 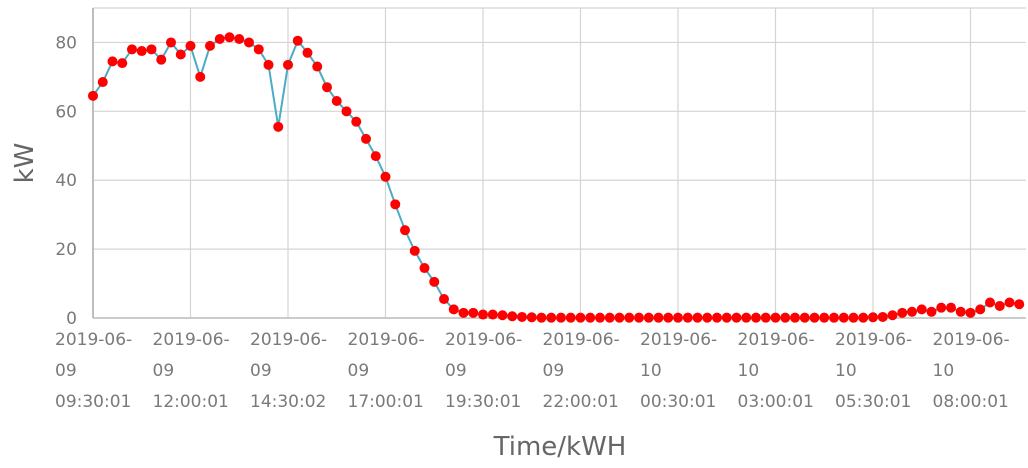 What do you see at coordinates (66, 181) in the screenshot?
I see `y-axis-tick-labels: 0 20 40 60 80` at bounding box center [66, 181].